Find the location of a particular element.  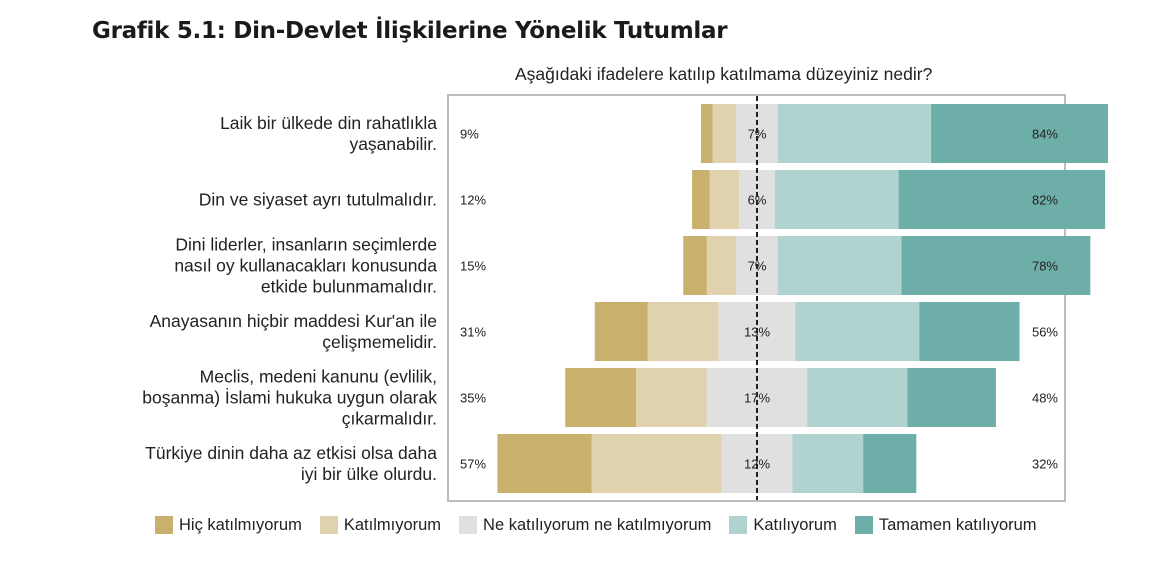

legend-label: Katılıyorum is located at coordinates (795, 524).